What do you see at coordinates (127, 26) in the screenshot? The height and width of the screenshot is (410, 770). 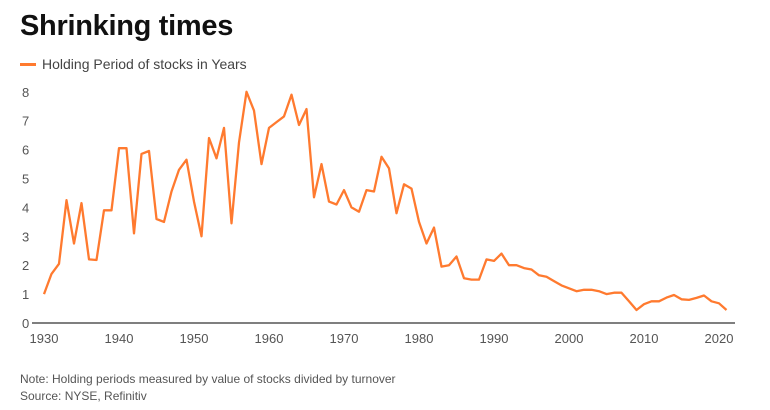 I see `chart-title: Shrinking times` at bounding box center [127, 26].